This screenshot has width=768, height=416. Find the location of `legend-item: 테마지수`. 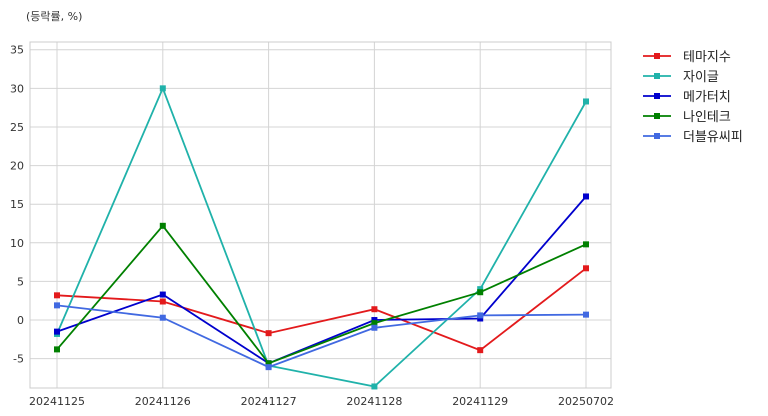

legend-item: 테마지수 is located at coordinates (687, 57).